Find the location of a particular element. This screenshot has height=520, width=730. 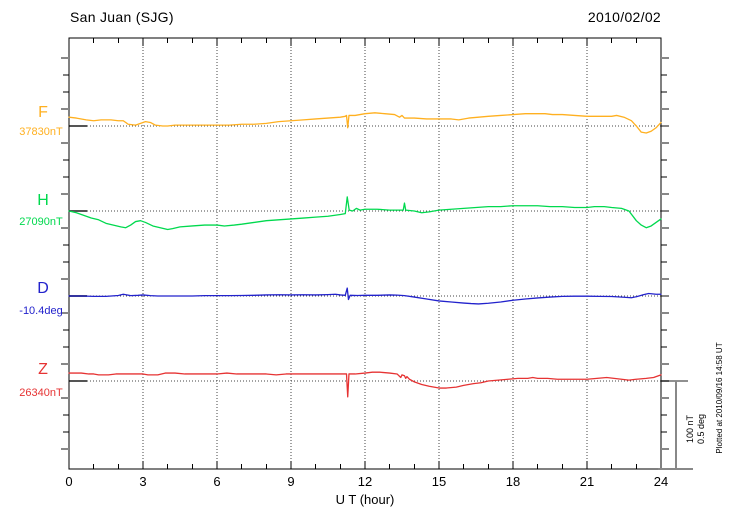

scale-bar-label-deg: 0.5 deg is located at coordinates (701, 429).